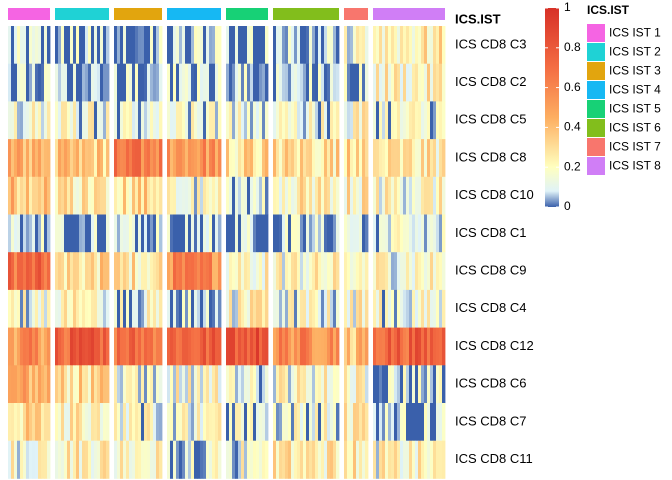 This screenshot has height=480, width=672. I want to click on colorbar-tick-label: 0, so click(567, 206).